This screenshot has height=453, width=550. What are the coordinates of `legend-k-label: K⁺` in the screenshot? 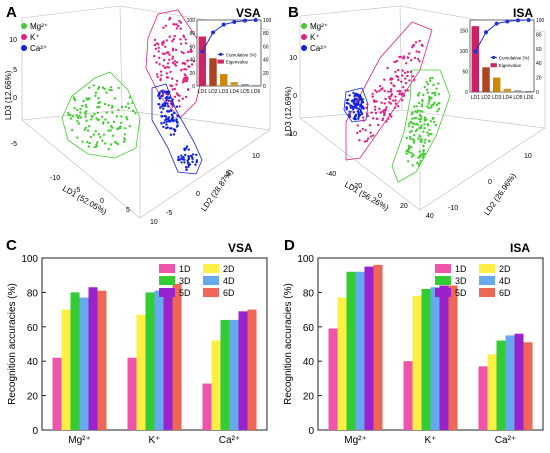 It's located at (35, 37).